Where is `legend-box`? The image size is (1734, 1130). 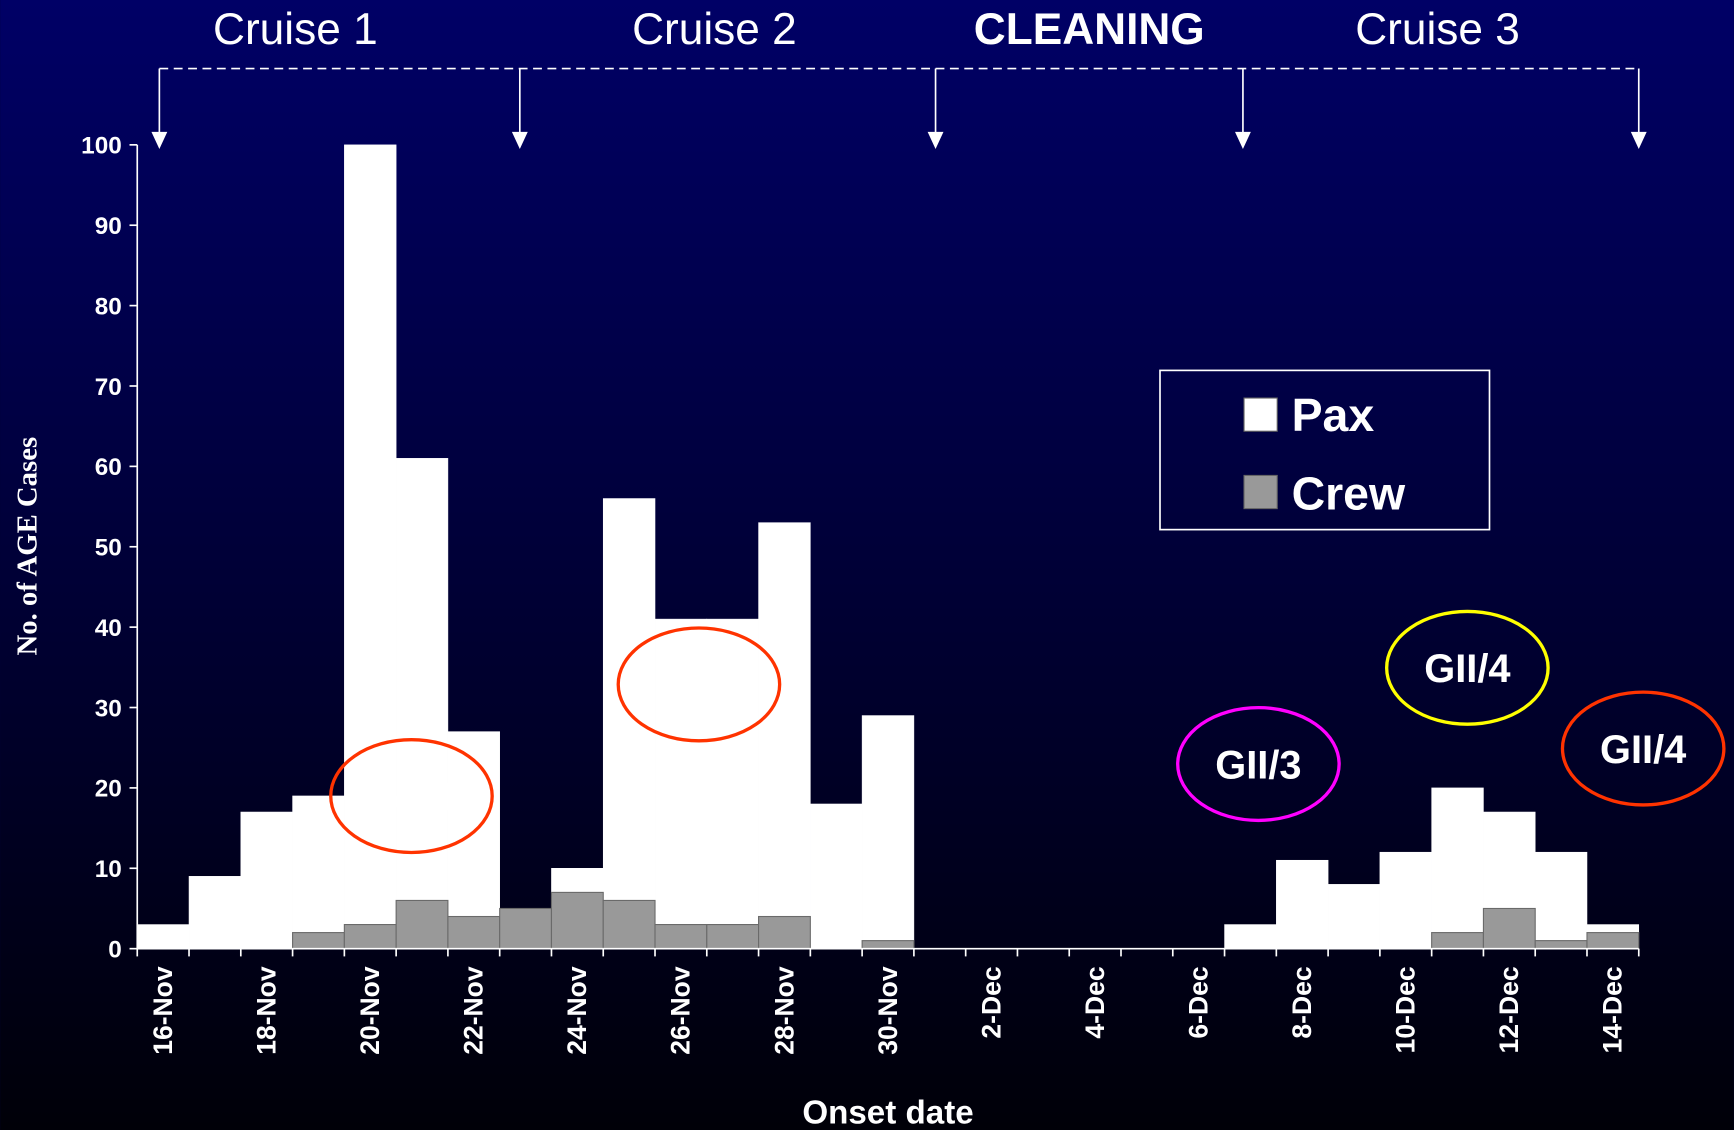 legend-box is located at coordinates (1325, 450).